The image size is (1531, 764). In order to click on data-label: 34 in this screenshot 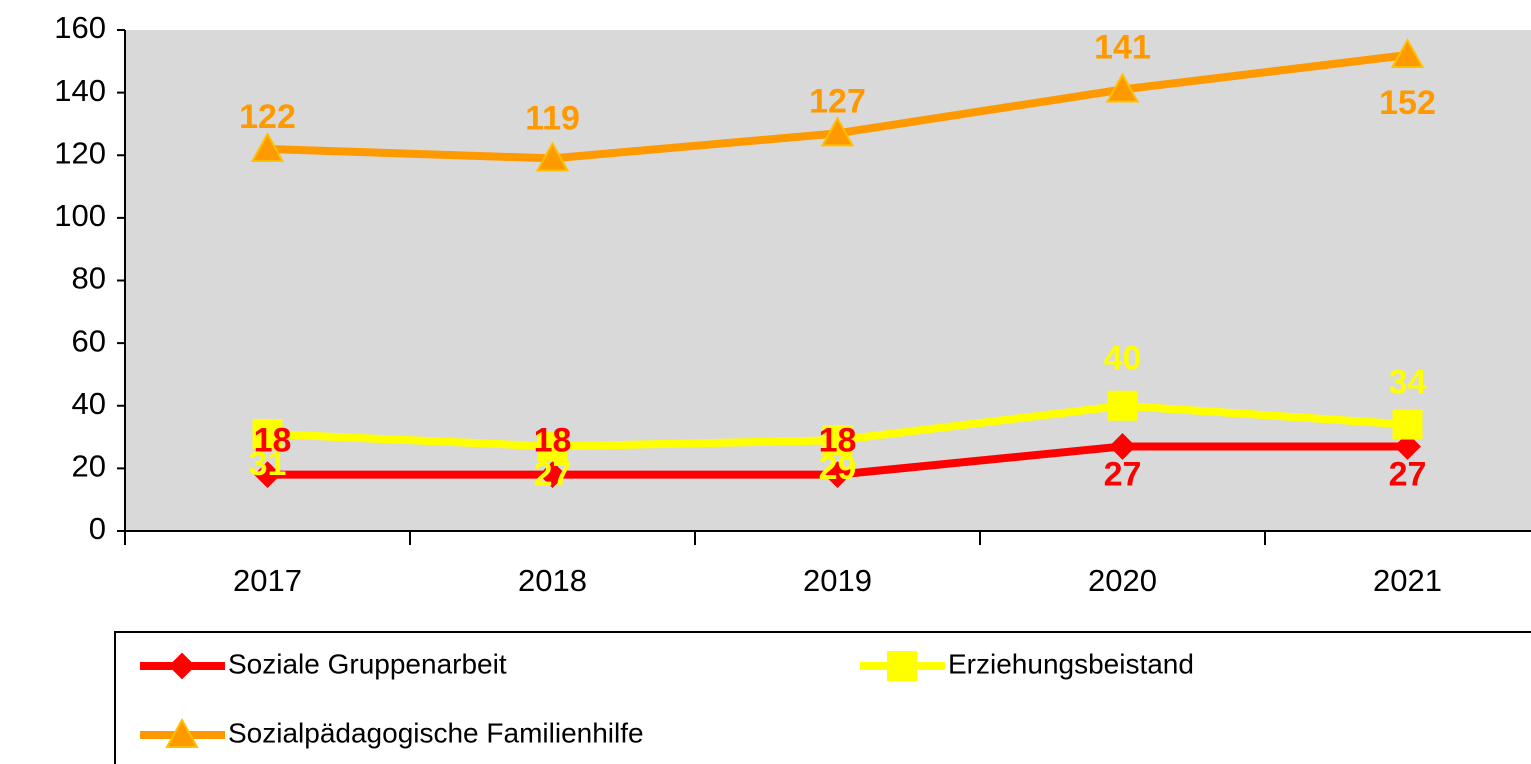, I will do `click(1408, 383)`.